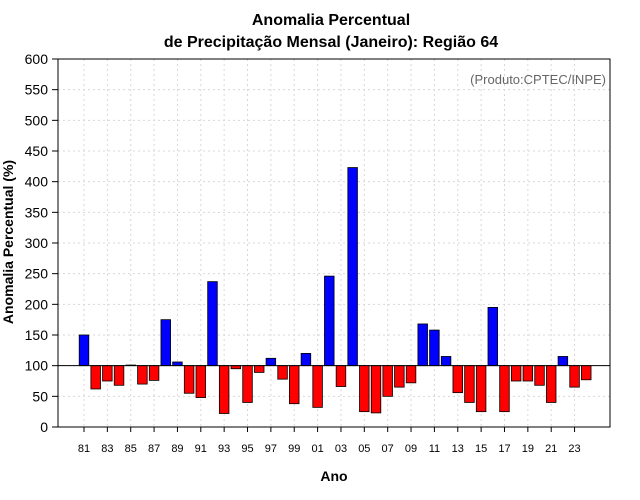 The image size is (640, 500). I want to click on x-tick-label: 99, so click(294, 449).